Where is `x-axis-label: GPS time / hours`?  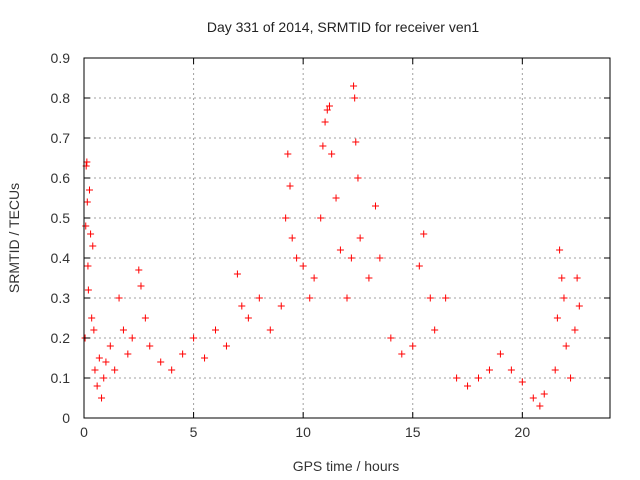 x-axis-label: GPS time / hours is located at coordinates (346, 466).